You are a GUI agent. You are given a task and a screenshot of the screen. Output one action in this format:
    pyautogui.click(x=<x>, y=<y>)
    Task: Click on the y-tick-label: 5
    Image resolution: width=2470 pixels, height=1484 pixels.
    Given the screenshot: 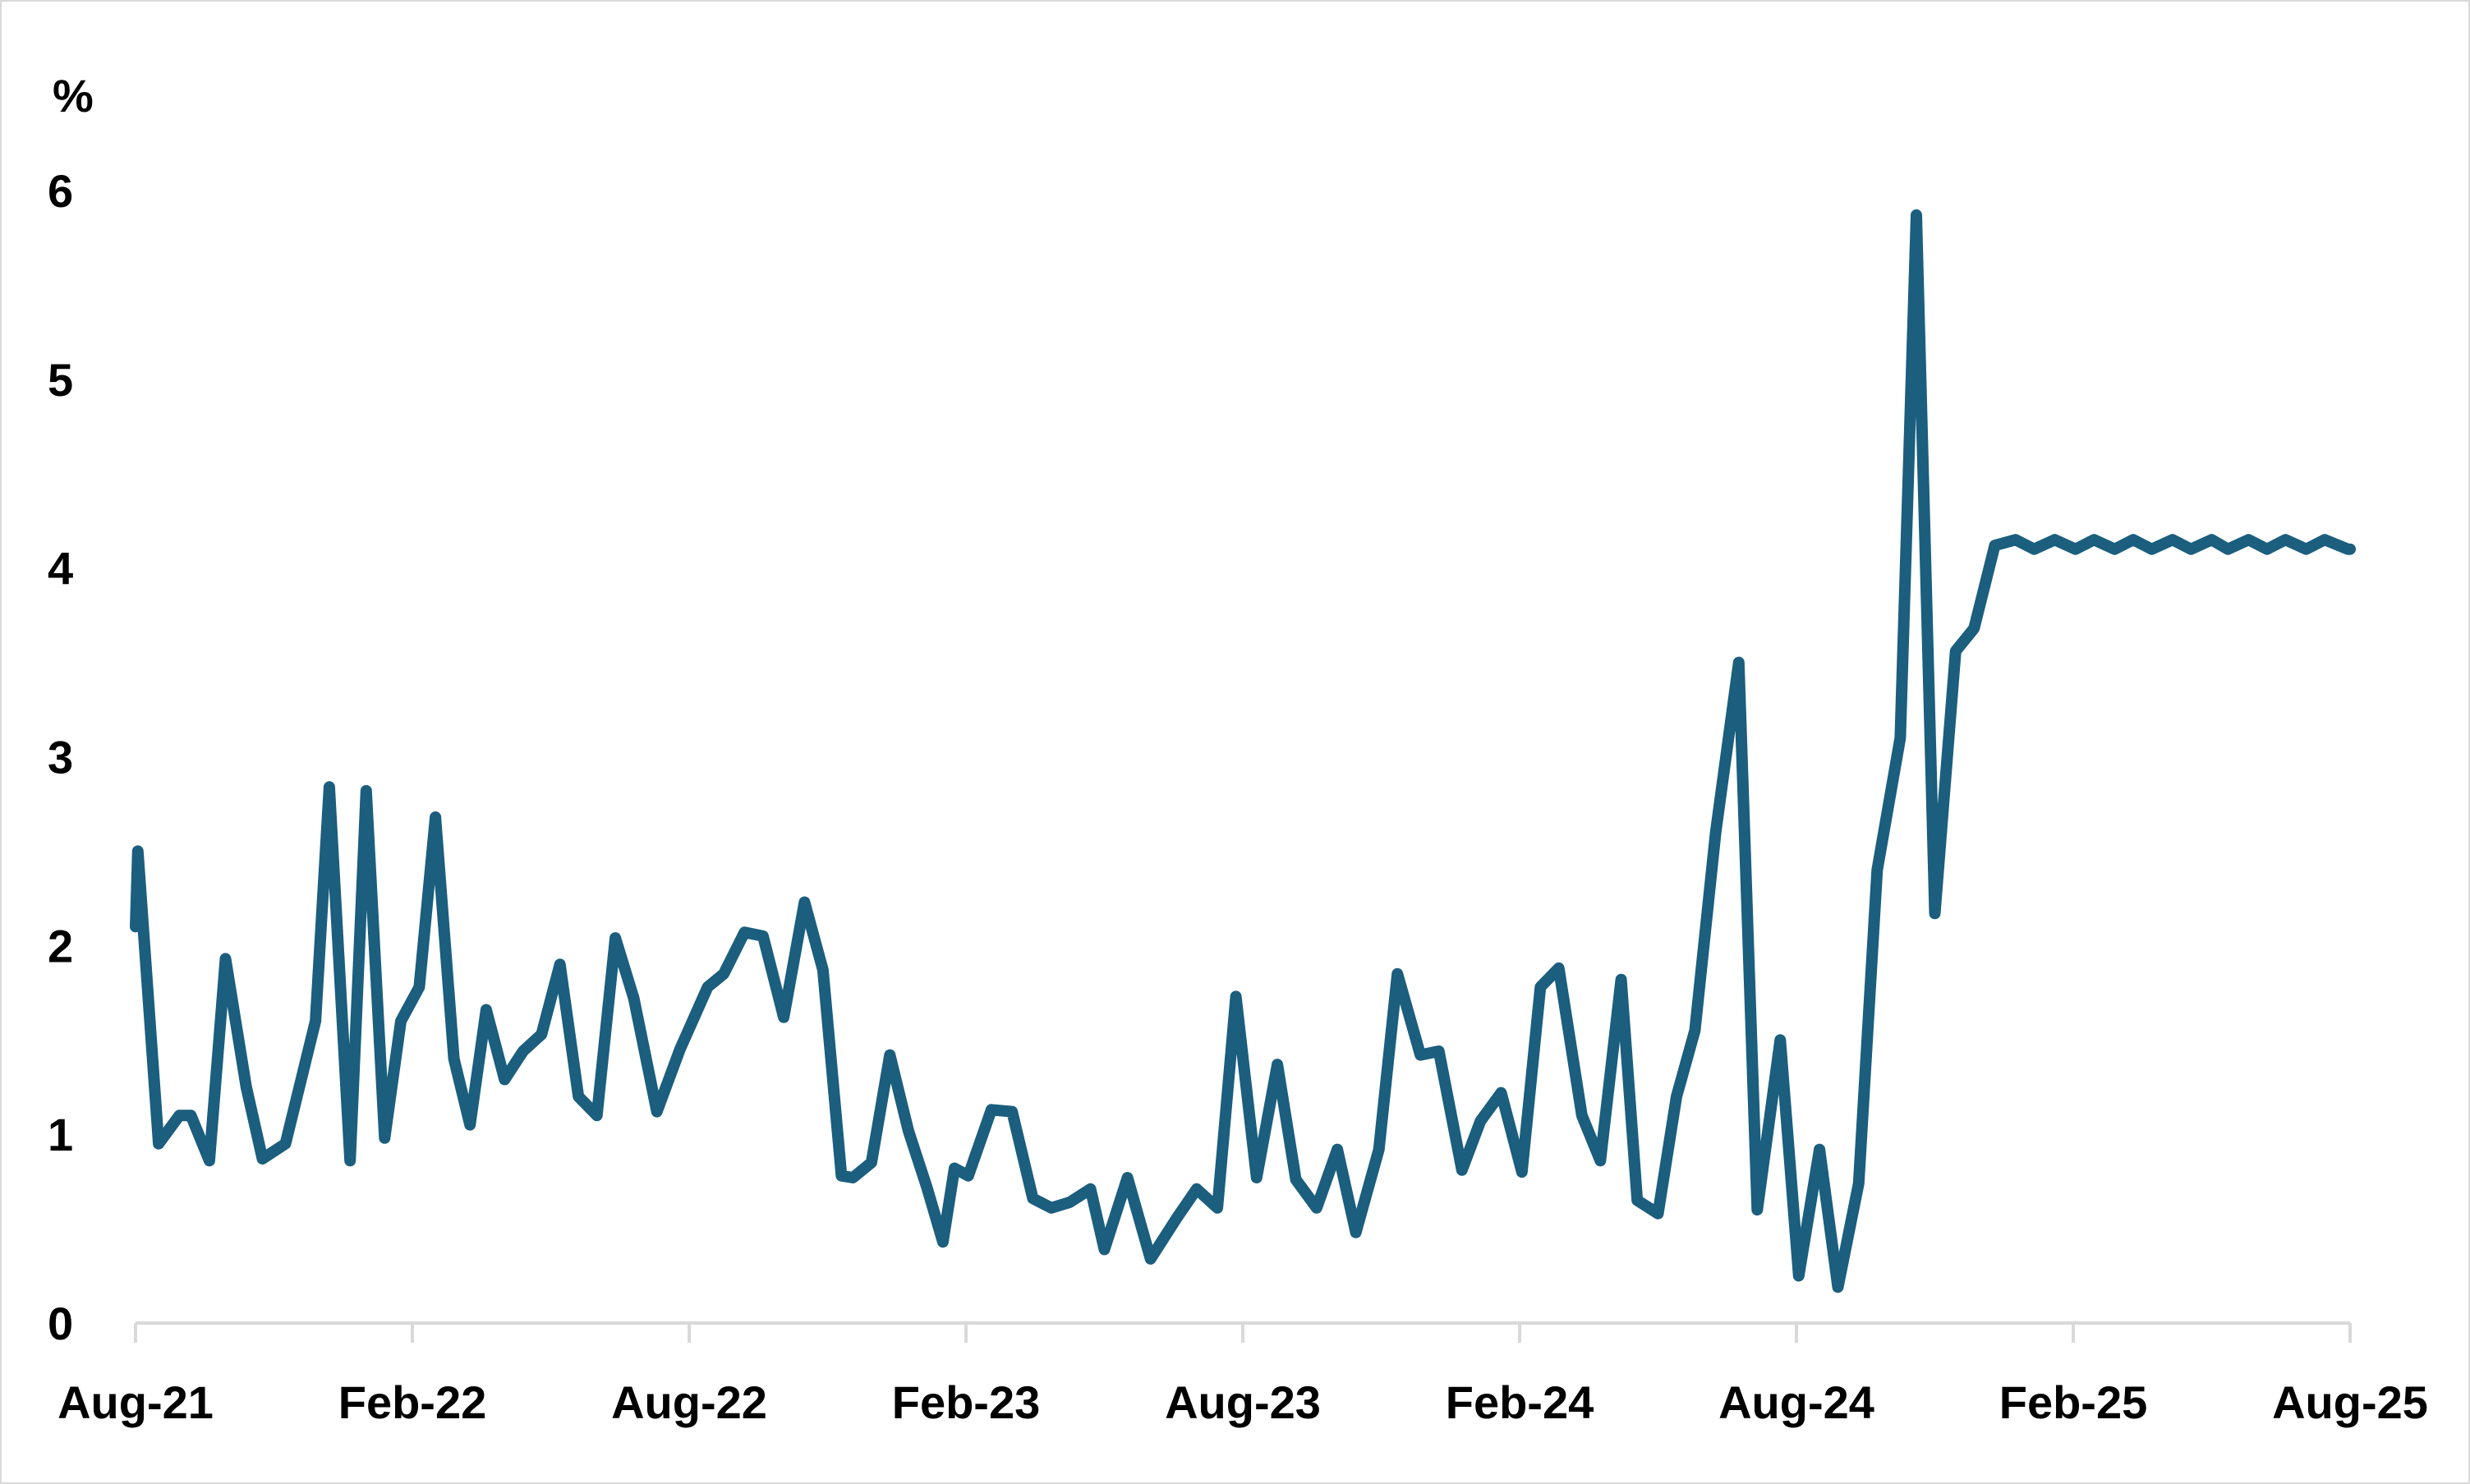 What is the action you would take?
    pyautogui.click(x=60, y=380)
    